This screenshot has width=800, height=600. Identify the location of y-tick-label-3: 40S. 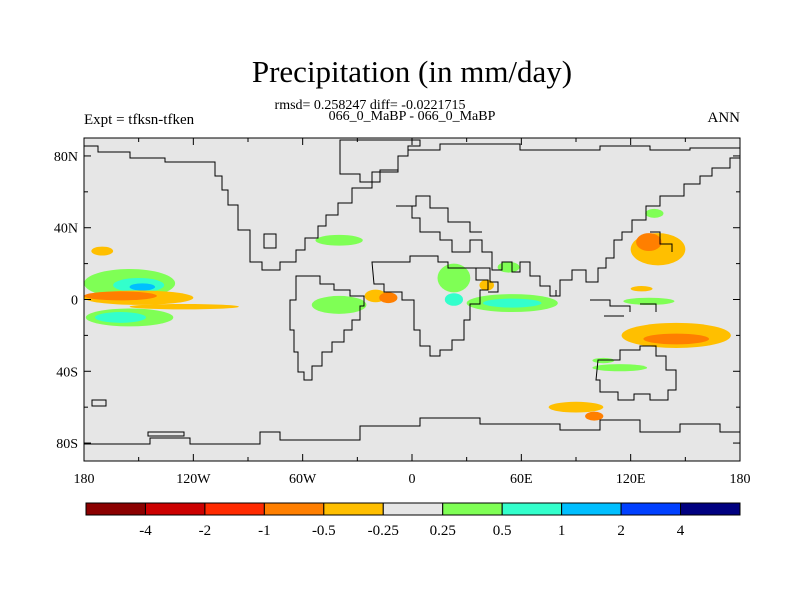
(67, 372).